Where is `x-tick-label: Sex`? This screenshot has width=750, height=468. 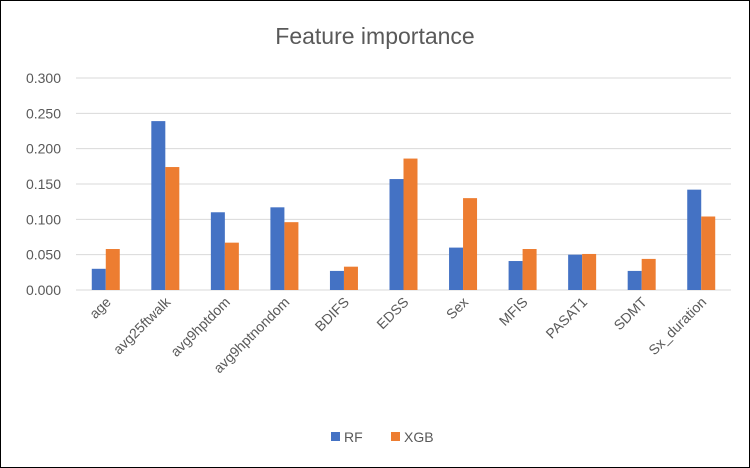
x-tick-label: Sex is located at coordinates (457, 308).